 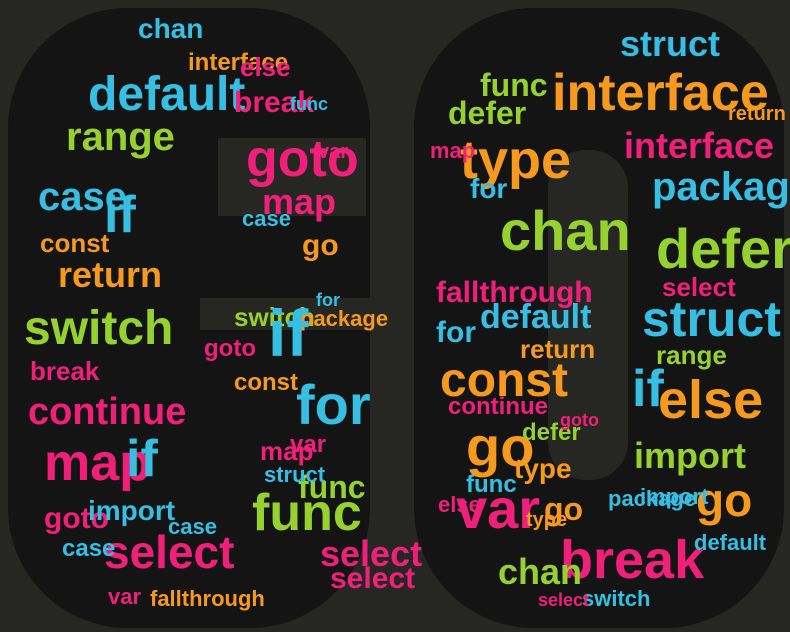 What do you see at coordinates (514, 292) in the screenshot?
I see `o-letter-word-fallthrough: fallthrough` at bounding box center [514, 292].